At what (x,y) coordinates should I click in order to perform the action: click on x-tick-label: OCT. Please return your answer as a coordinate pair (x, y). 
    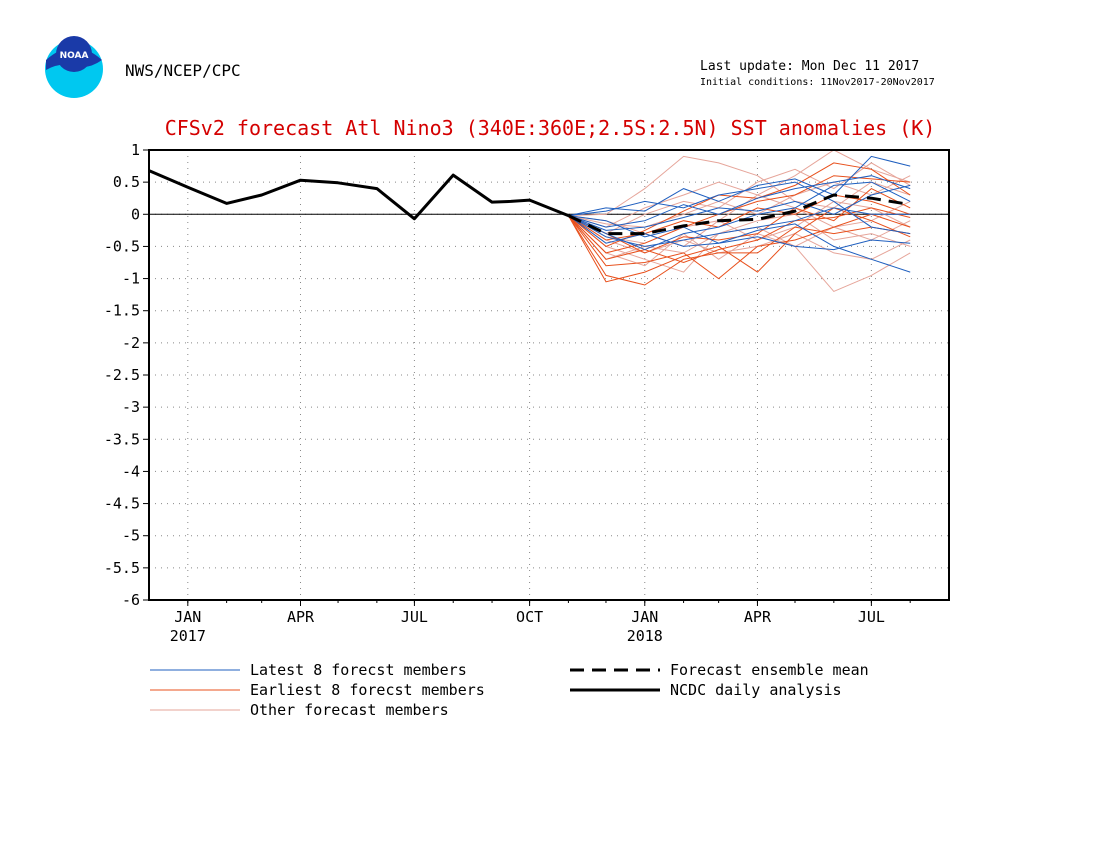
    Looking at the image, I should click on (529, 617).